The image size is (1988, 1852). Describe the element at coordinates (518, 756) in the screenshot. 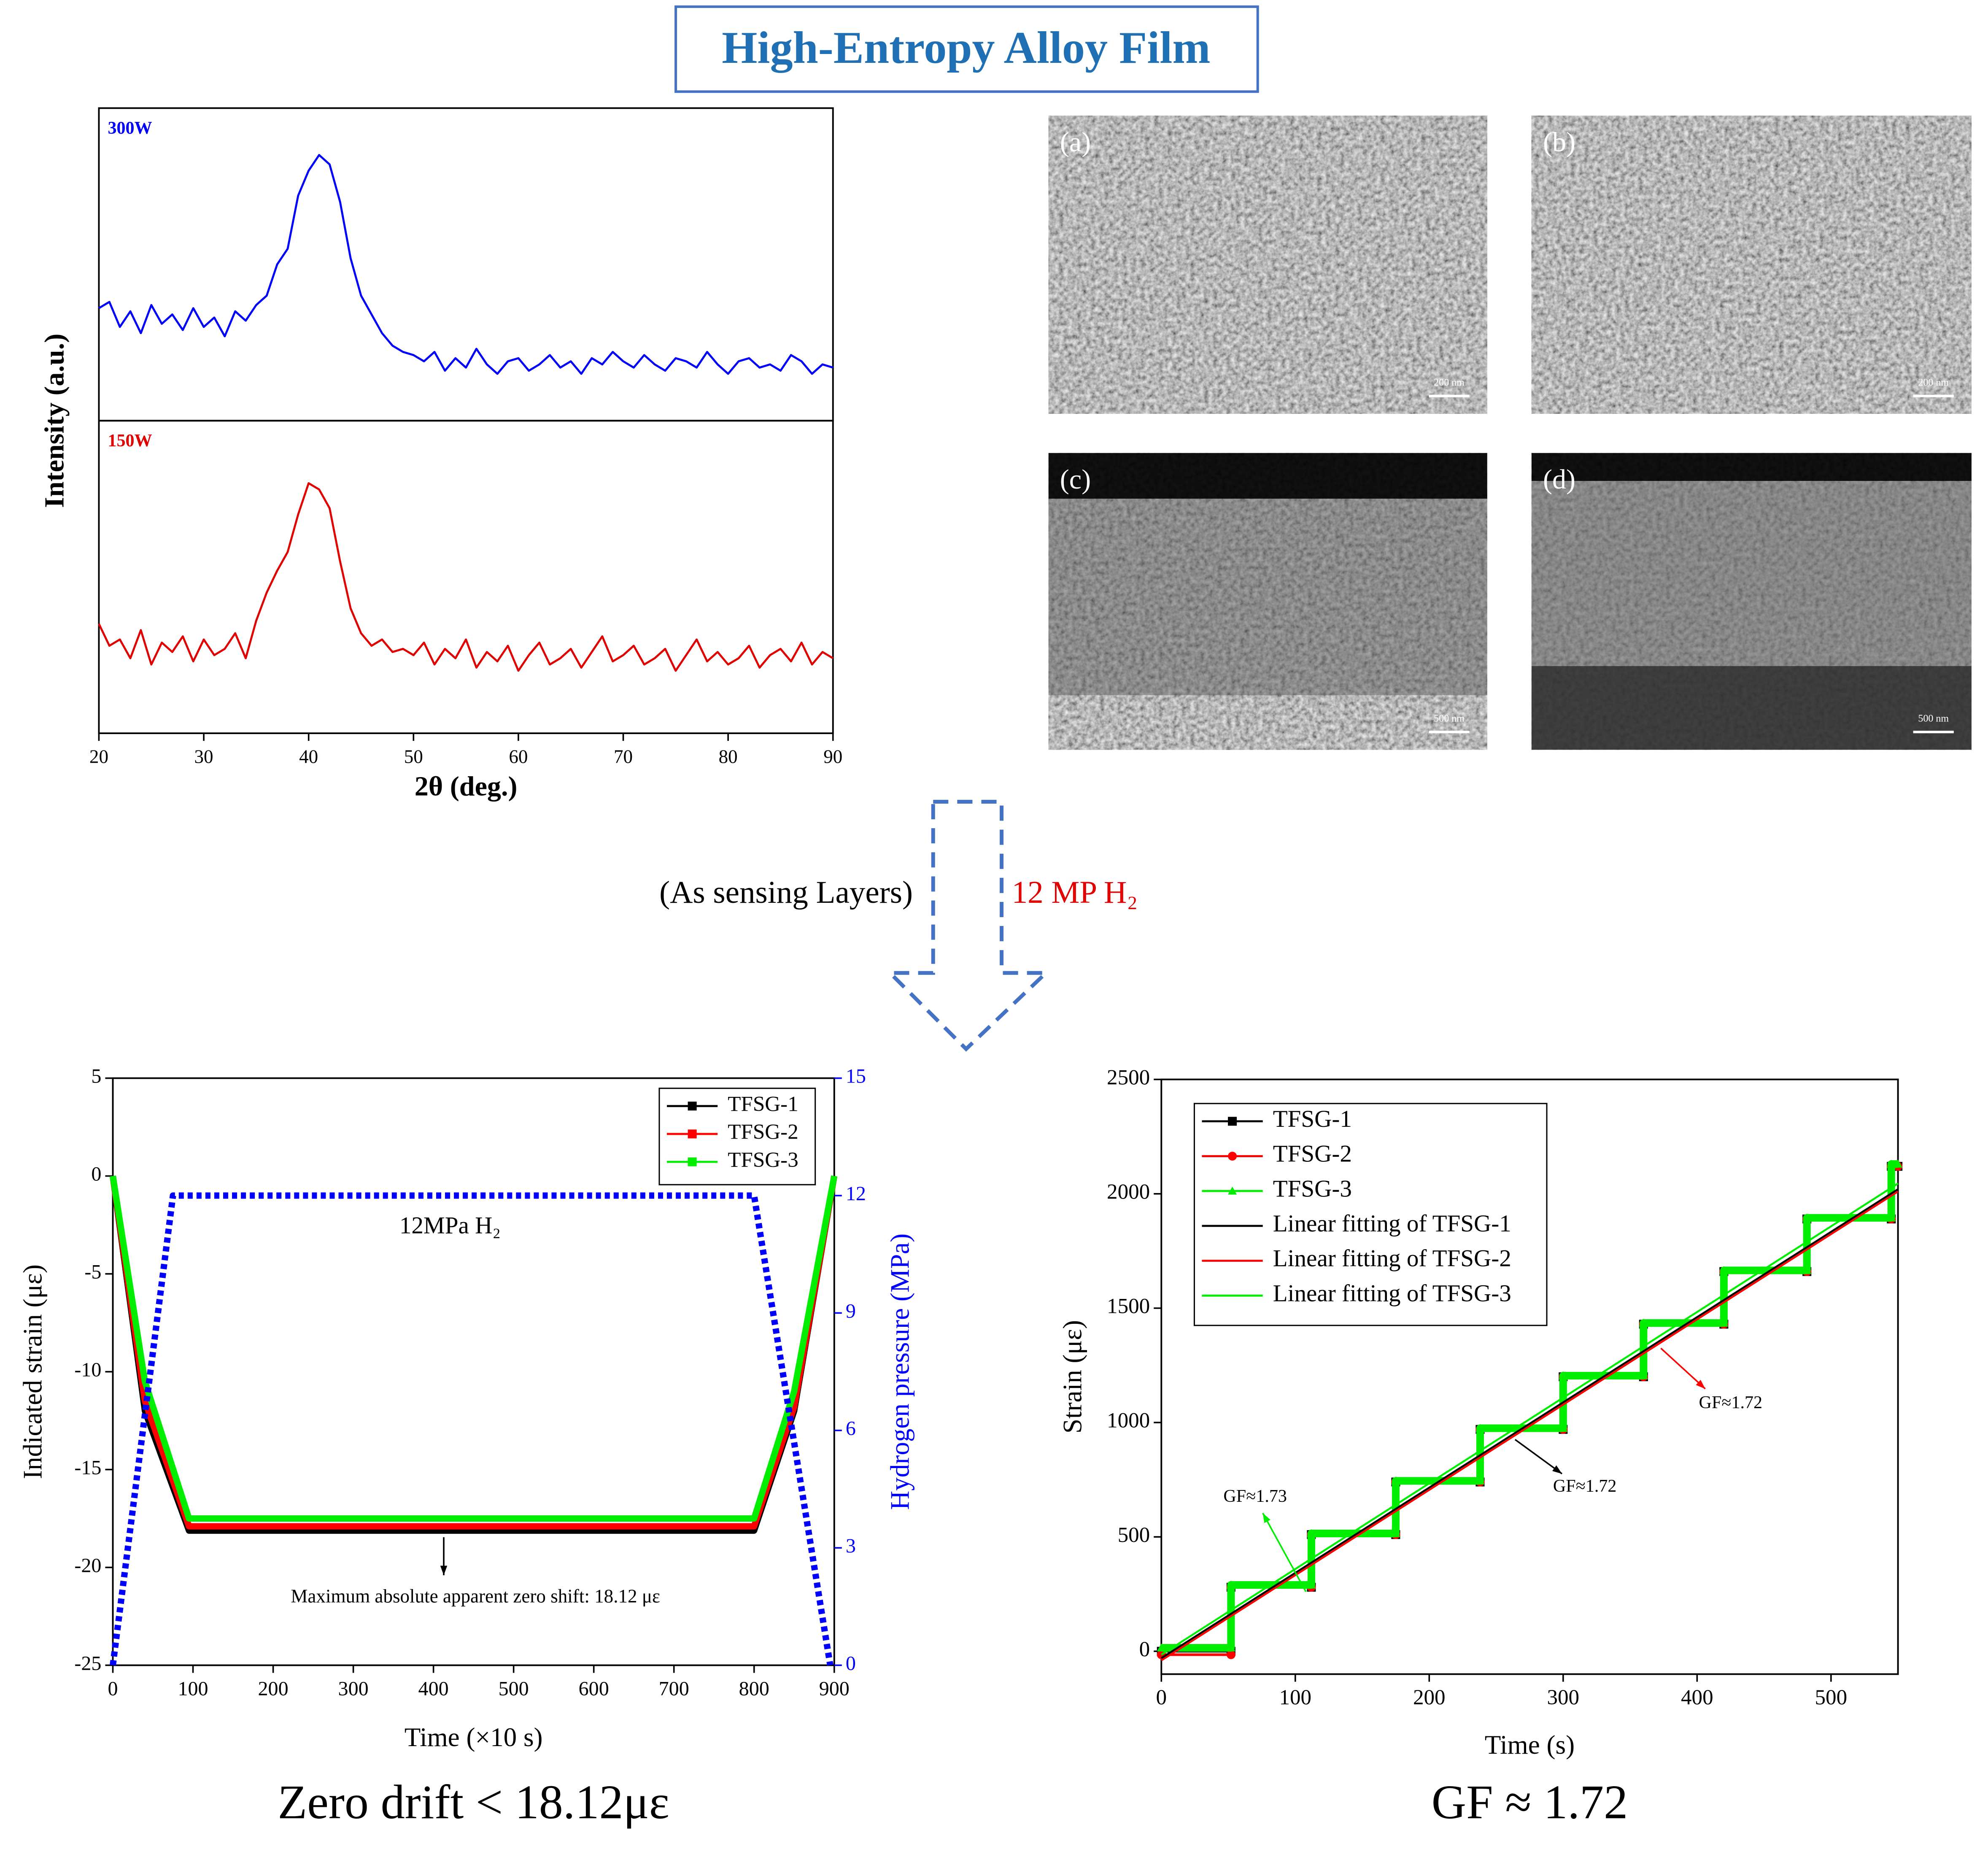

I see `x-tick-label: 60` at that location.